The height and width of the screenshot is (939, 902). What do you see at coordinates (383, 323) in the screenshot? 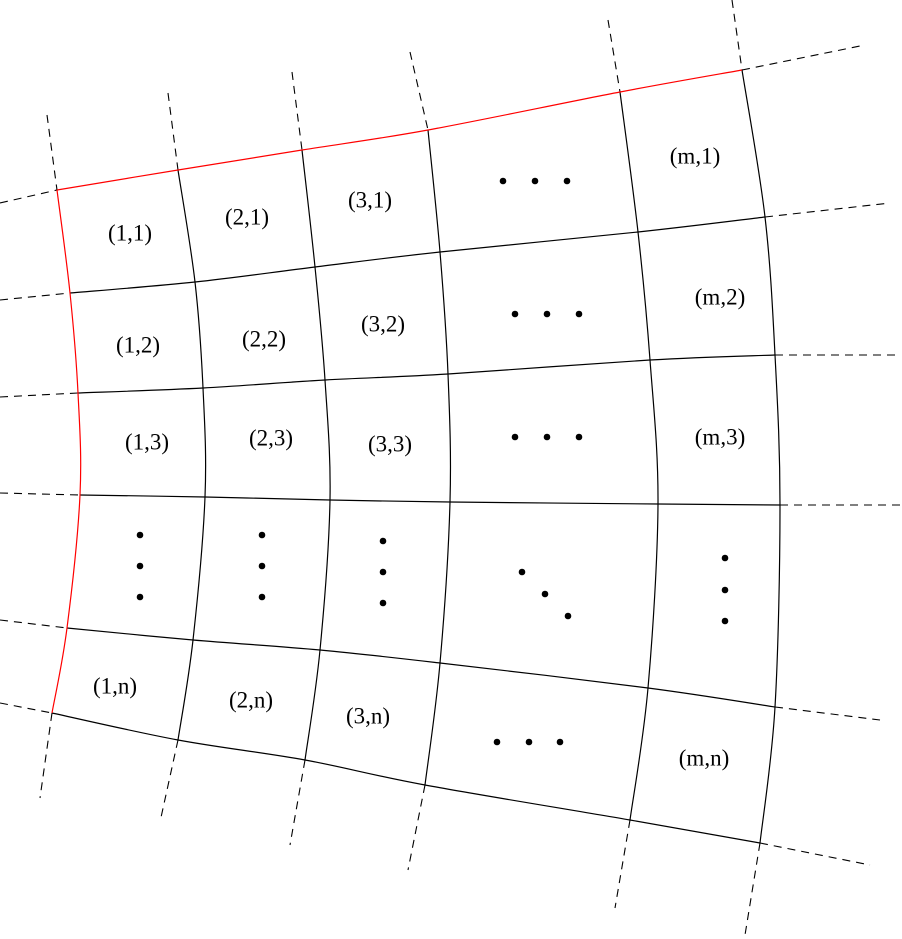
I see `label-3-2: (3,2)` at bounding box center [383, 323].